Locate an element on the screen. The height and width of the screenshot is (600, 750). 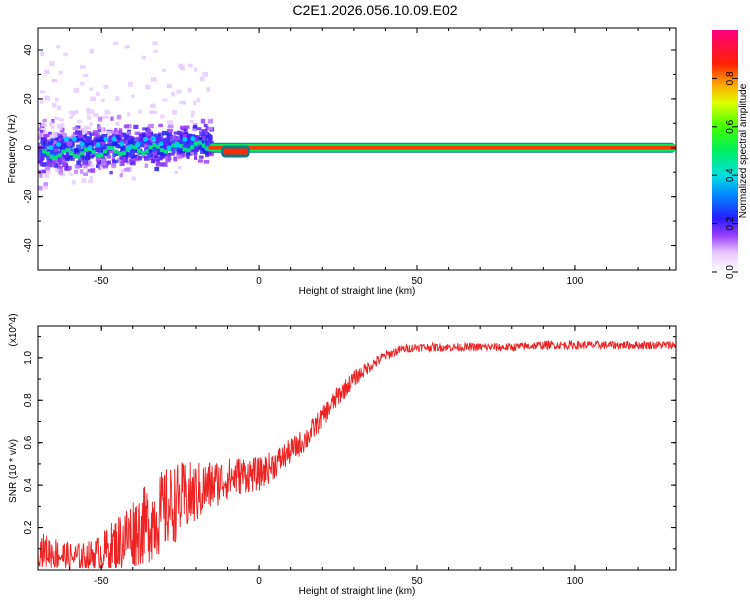
spectrogram-x-label: Height of straight line (km) is located at coordinates (357, 291).